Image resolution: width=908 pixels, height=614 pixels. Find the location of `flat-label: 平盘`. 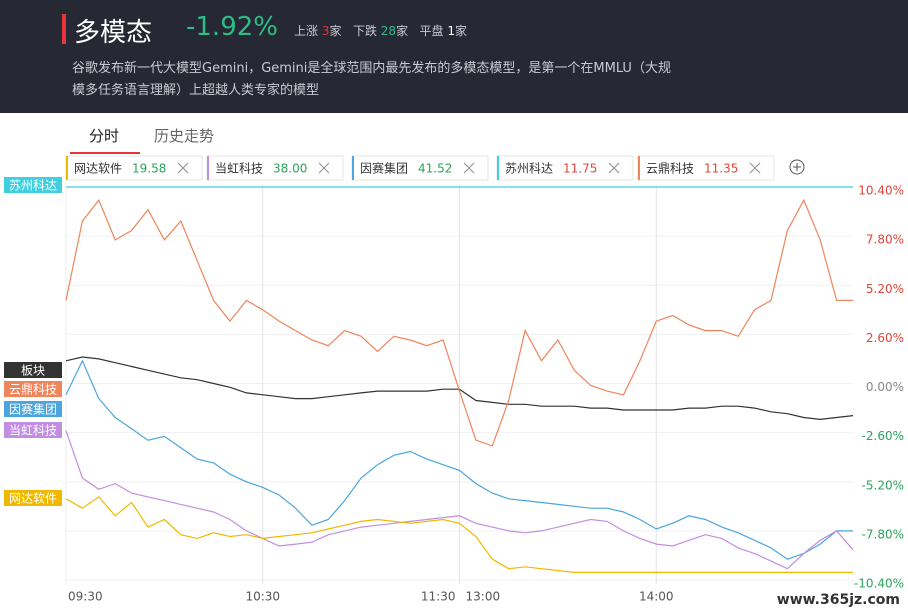

flat-label: 平盘 is located at coordinates (431, 31).